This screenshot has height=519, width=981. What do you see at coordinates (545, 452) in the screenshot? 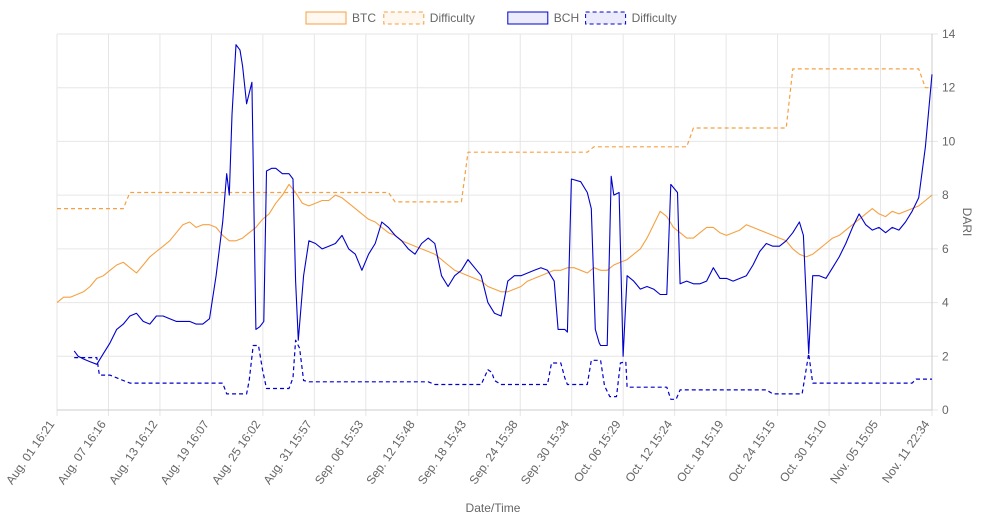
I see `x-tick-label: Sep. 30 15:34` at bounding box center [545, 452].